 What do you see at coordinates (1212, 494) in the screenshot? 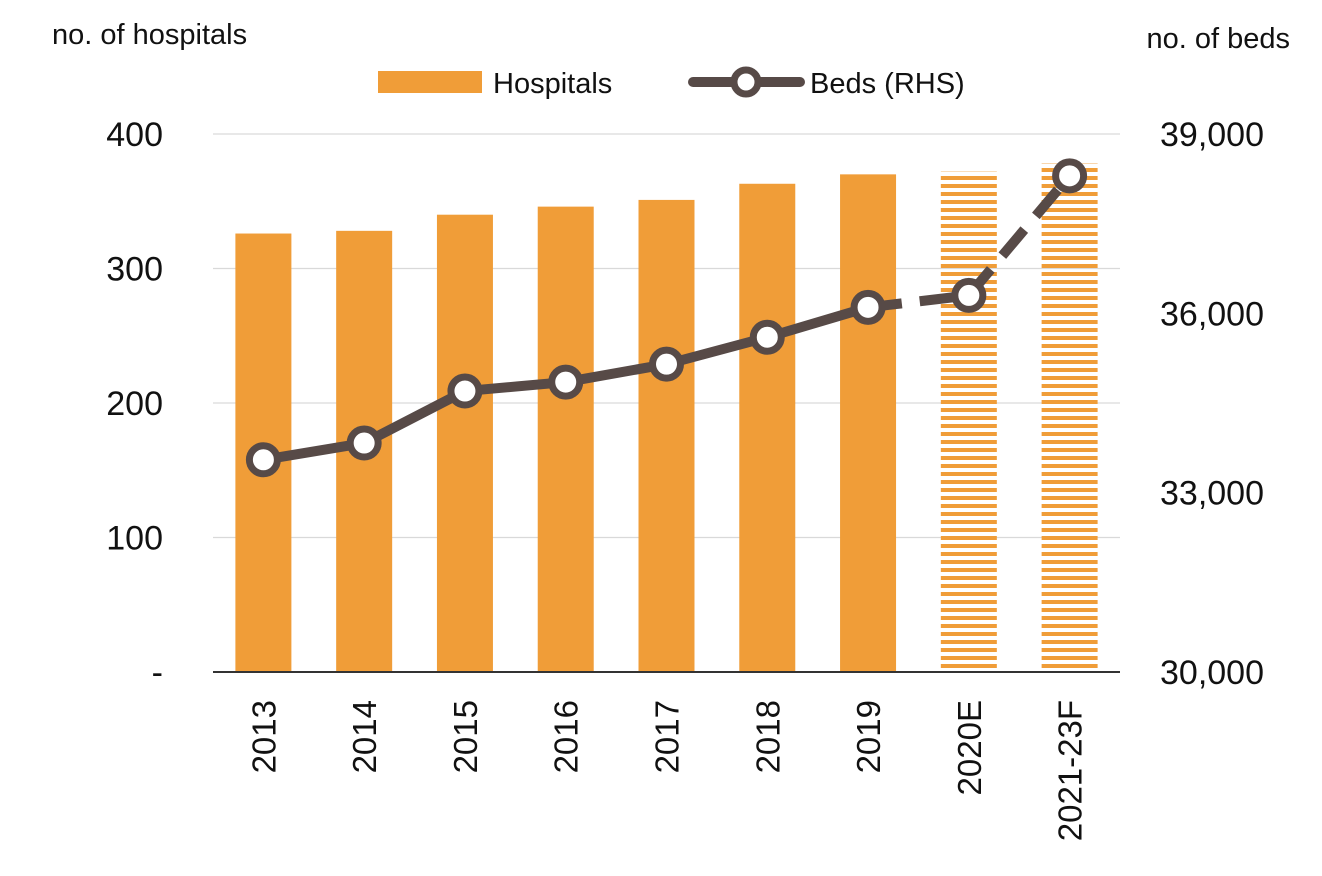
I see `right-tick-33,000: 33,000` at bounding box center [1212, 494].